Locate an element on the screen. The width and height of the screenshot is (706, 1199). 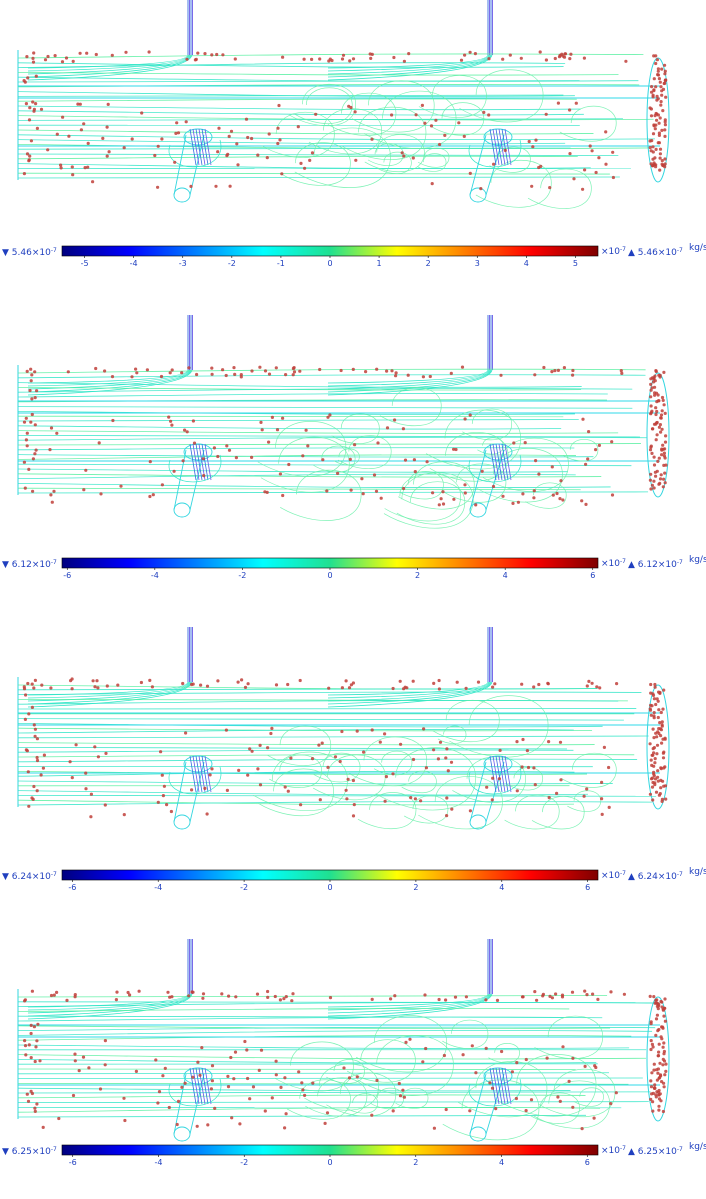
min-value-label: ▼ 5.46×10-7 is located at coordinates (29, 253).